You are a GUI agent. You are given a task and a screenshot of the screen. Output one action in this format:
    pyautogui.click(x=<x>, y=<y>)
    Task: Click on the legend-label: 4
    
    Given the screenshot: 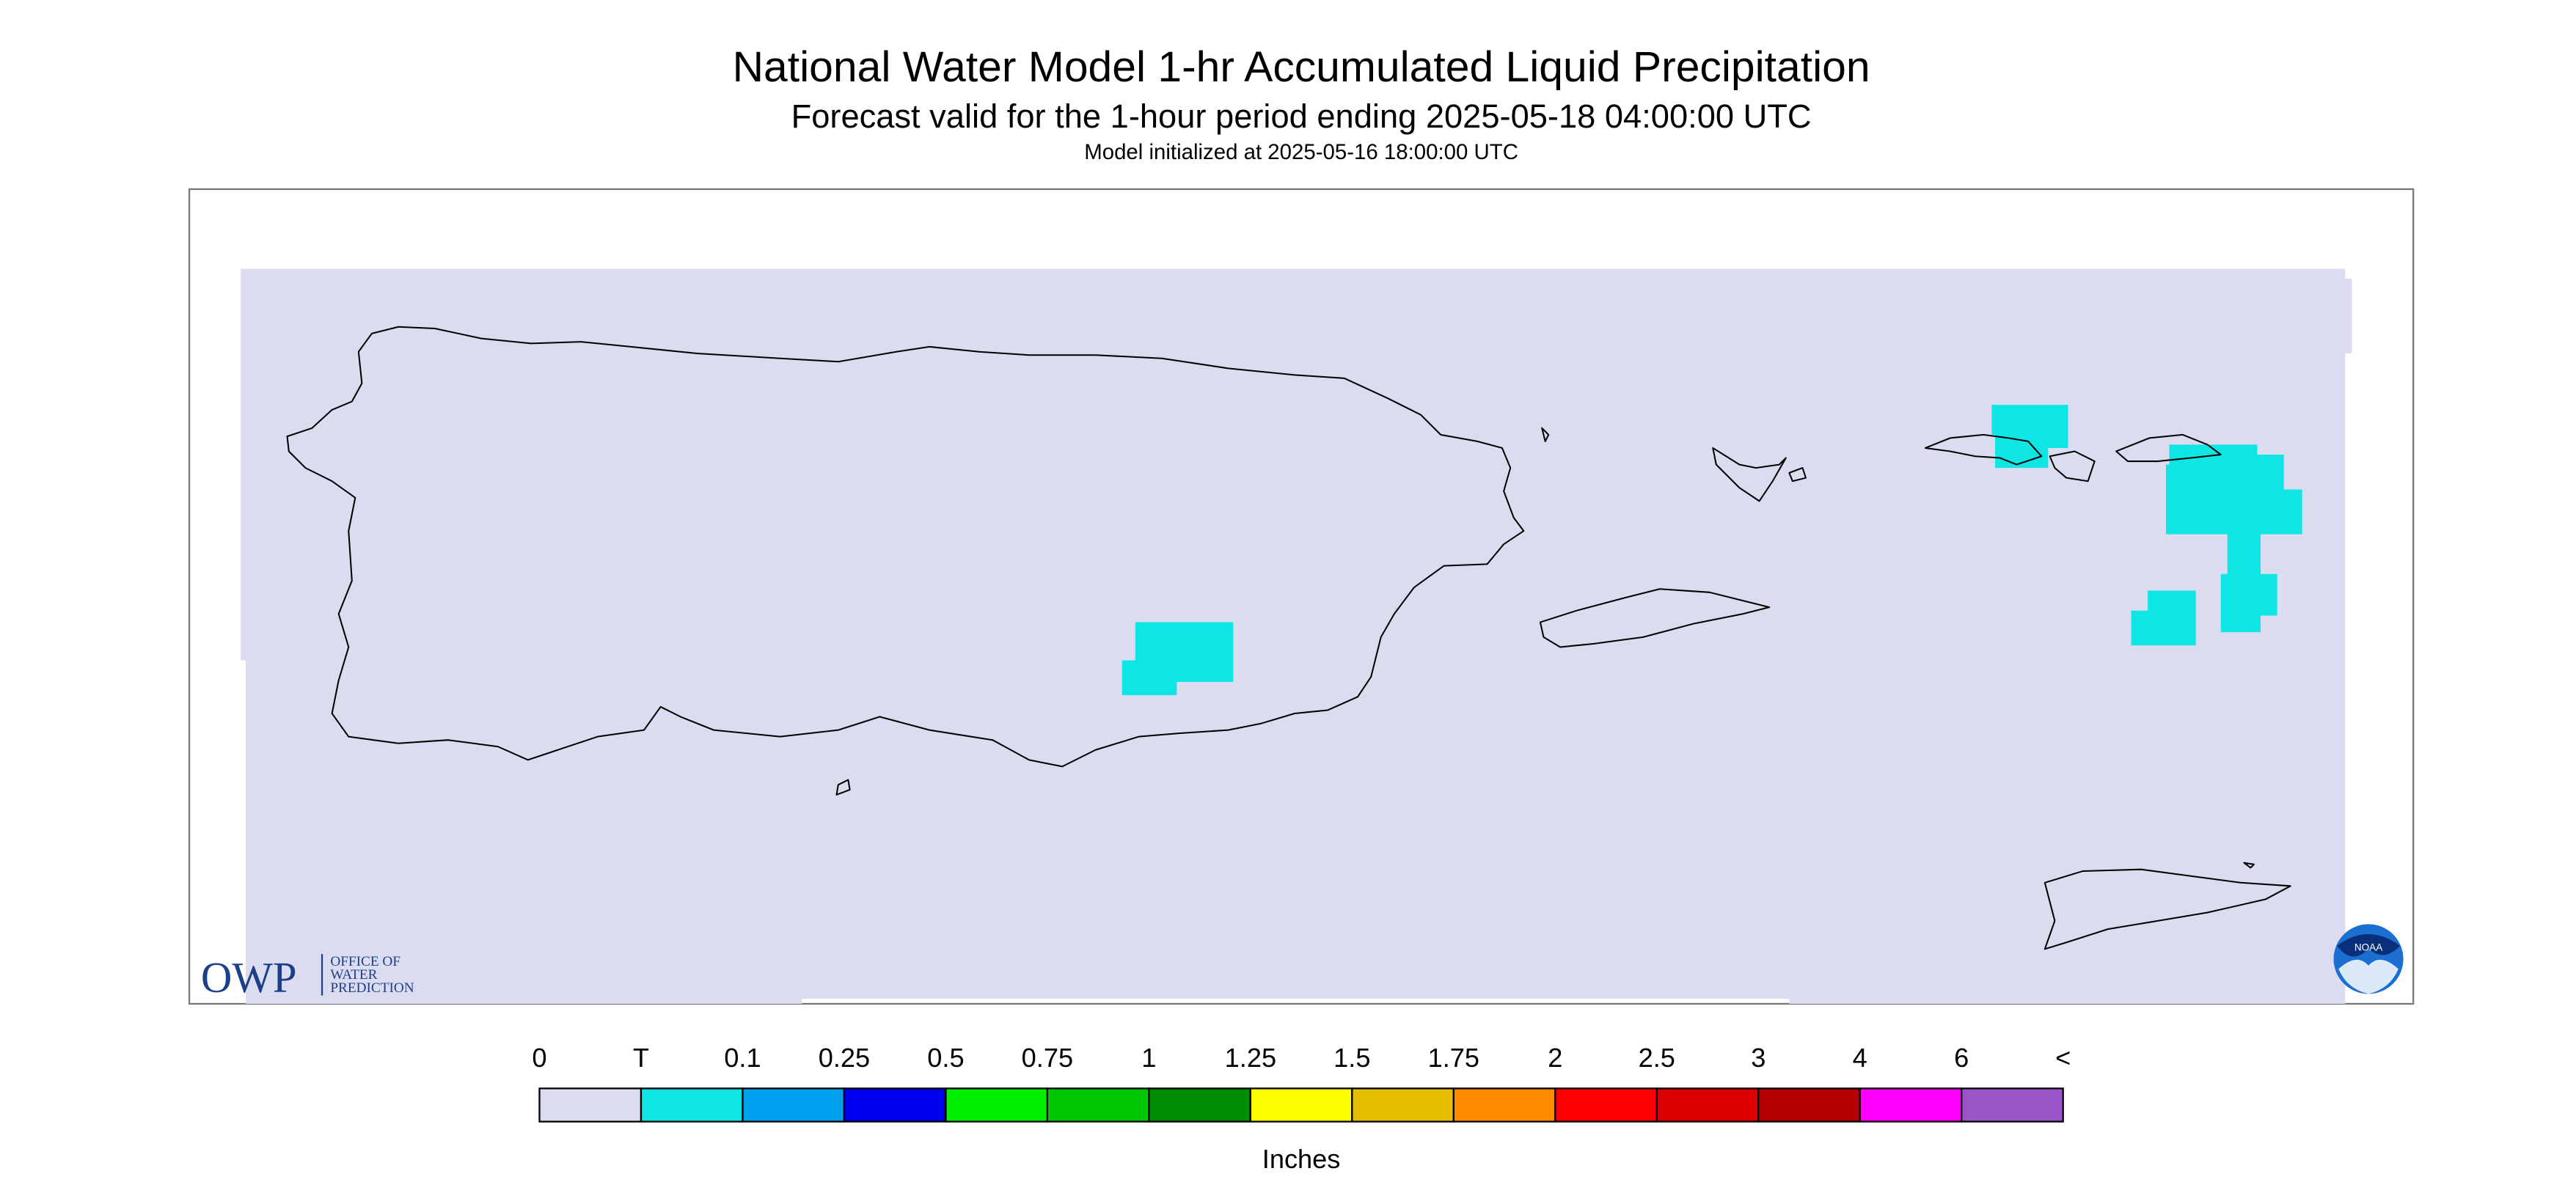 What is the action you would take?
    pyautogui.click(x=1860, y=1058)
    